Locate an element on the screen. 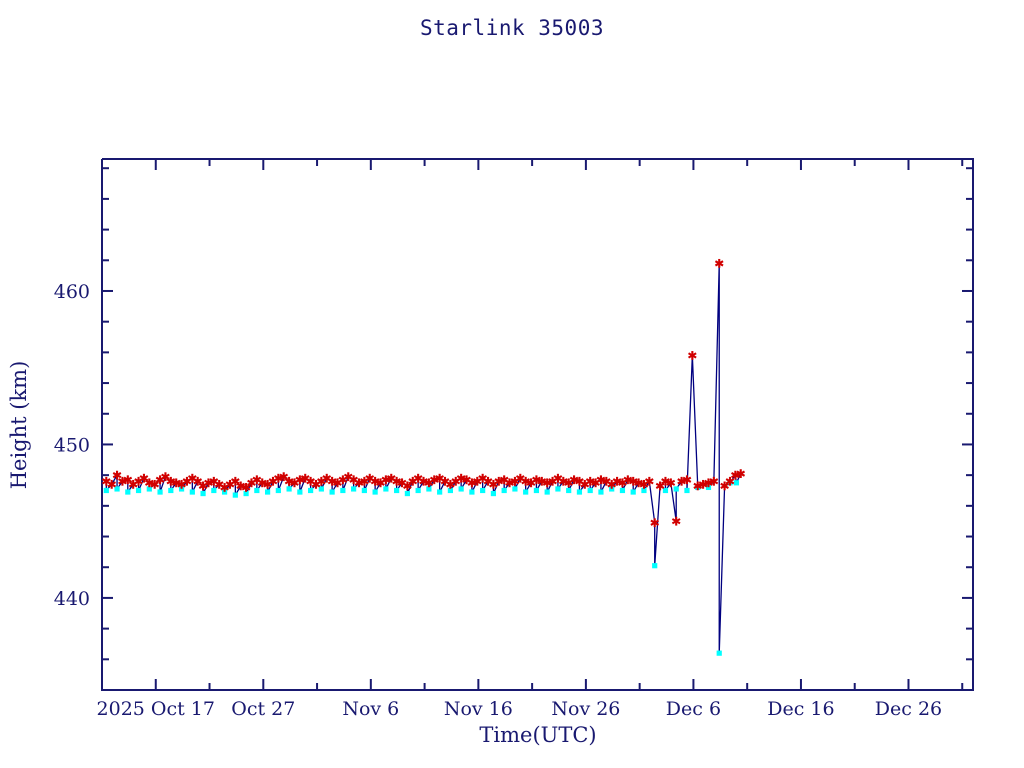  x-tick-label: Nov 6 is located at coordinates (370, 709).